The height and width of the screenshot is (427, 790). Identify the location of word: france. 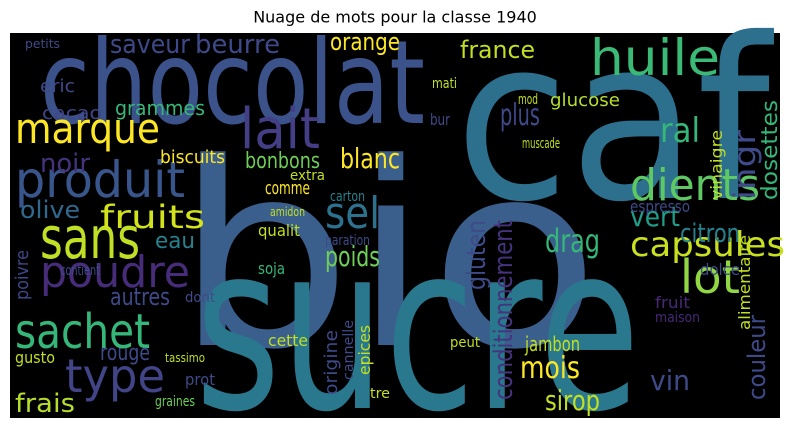
(497, 50).